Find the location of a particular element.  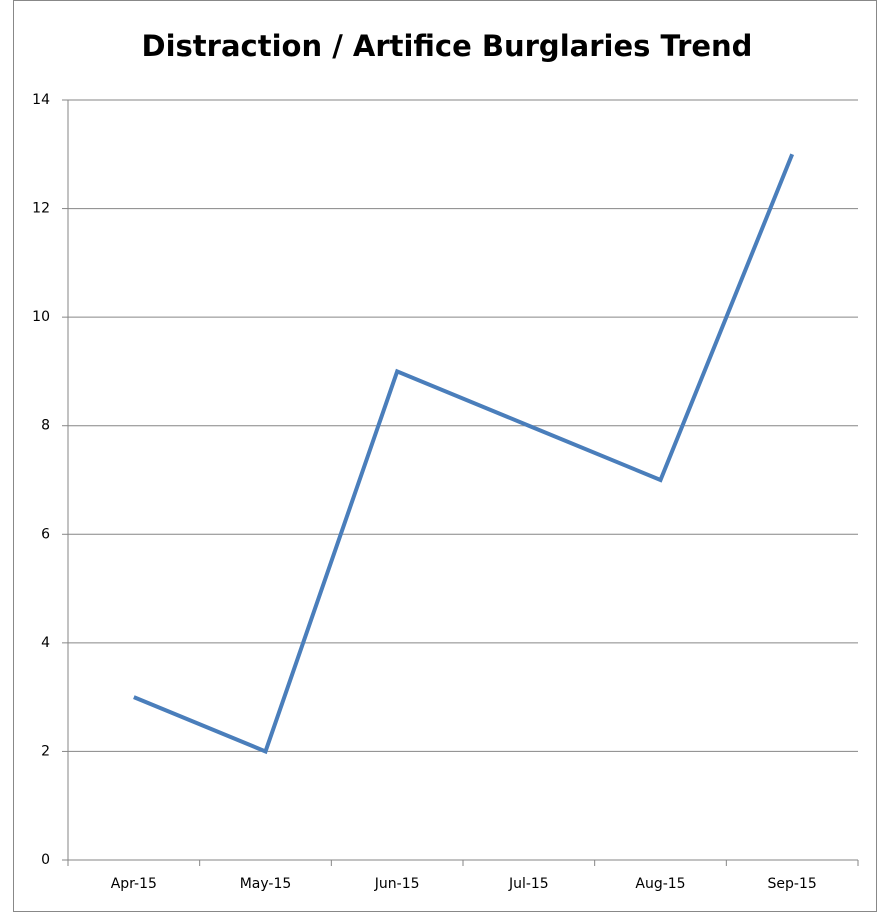

y-tick-label: 4 is located at coordinates (45, 643).